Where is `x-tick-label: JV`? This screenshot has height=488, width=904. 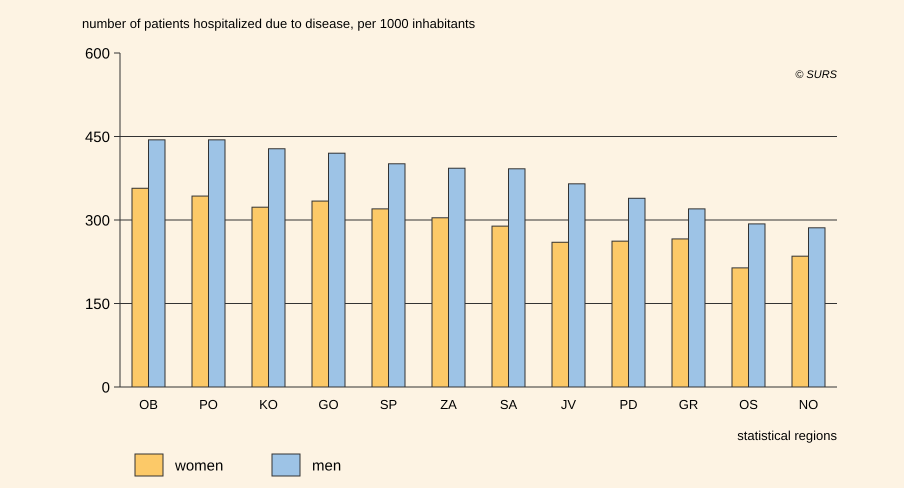 x-tick-label: JV is located at coordinates (568, 404).